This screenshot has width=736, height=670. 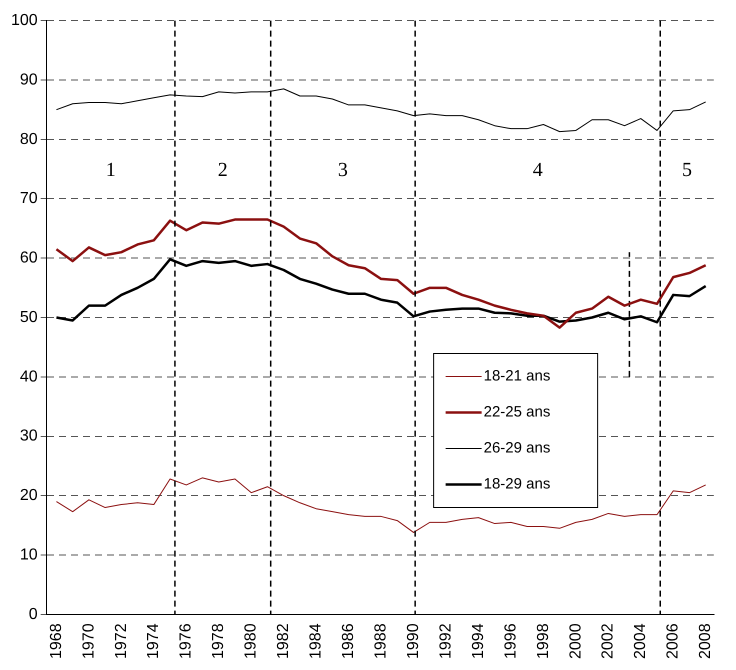 What do you see at coordinates (186, 641) in the screenshot?
I see `x-tick-label: 1976` at bounding box center [186, 641].